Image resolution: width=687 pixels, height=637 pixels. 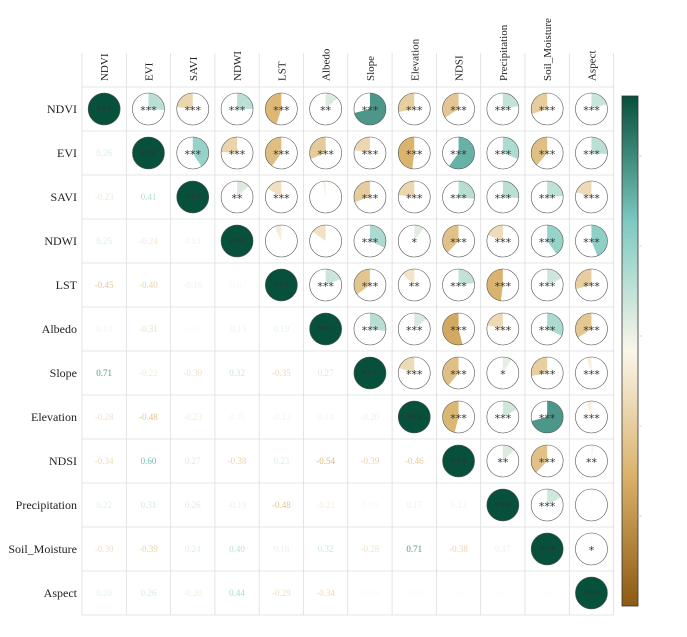 I want to click on coef-label-Precipitation-EVI: 0.31, so click(x=149, y=505).